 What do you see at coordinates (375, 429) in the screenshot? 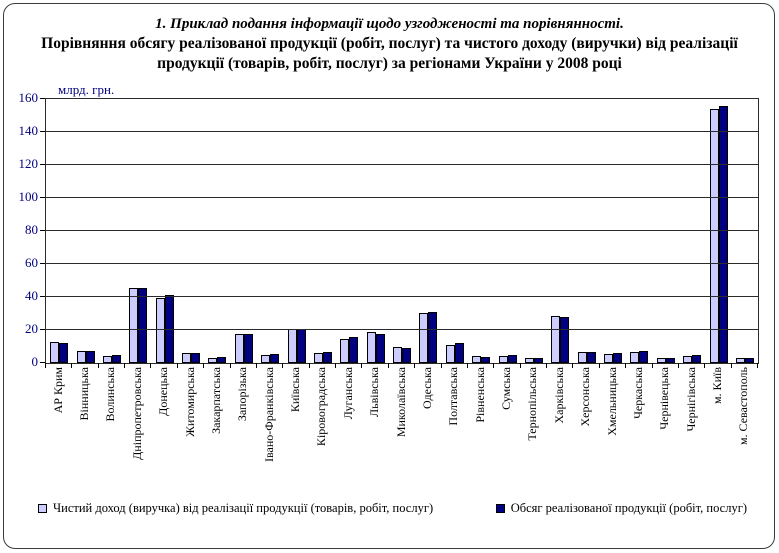
I see `x-label-cell: Львівська` at bounding box center [375, 429].